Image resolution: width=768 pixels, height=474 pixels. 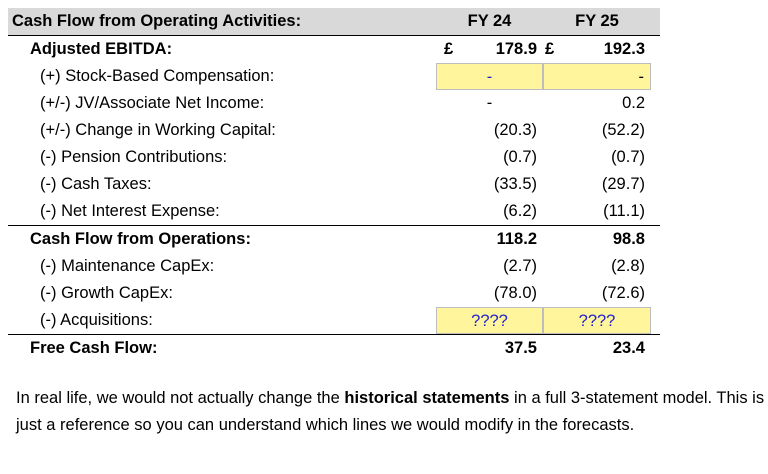 I want to click on cell-value: 0.2, so click(x=633, y=103).